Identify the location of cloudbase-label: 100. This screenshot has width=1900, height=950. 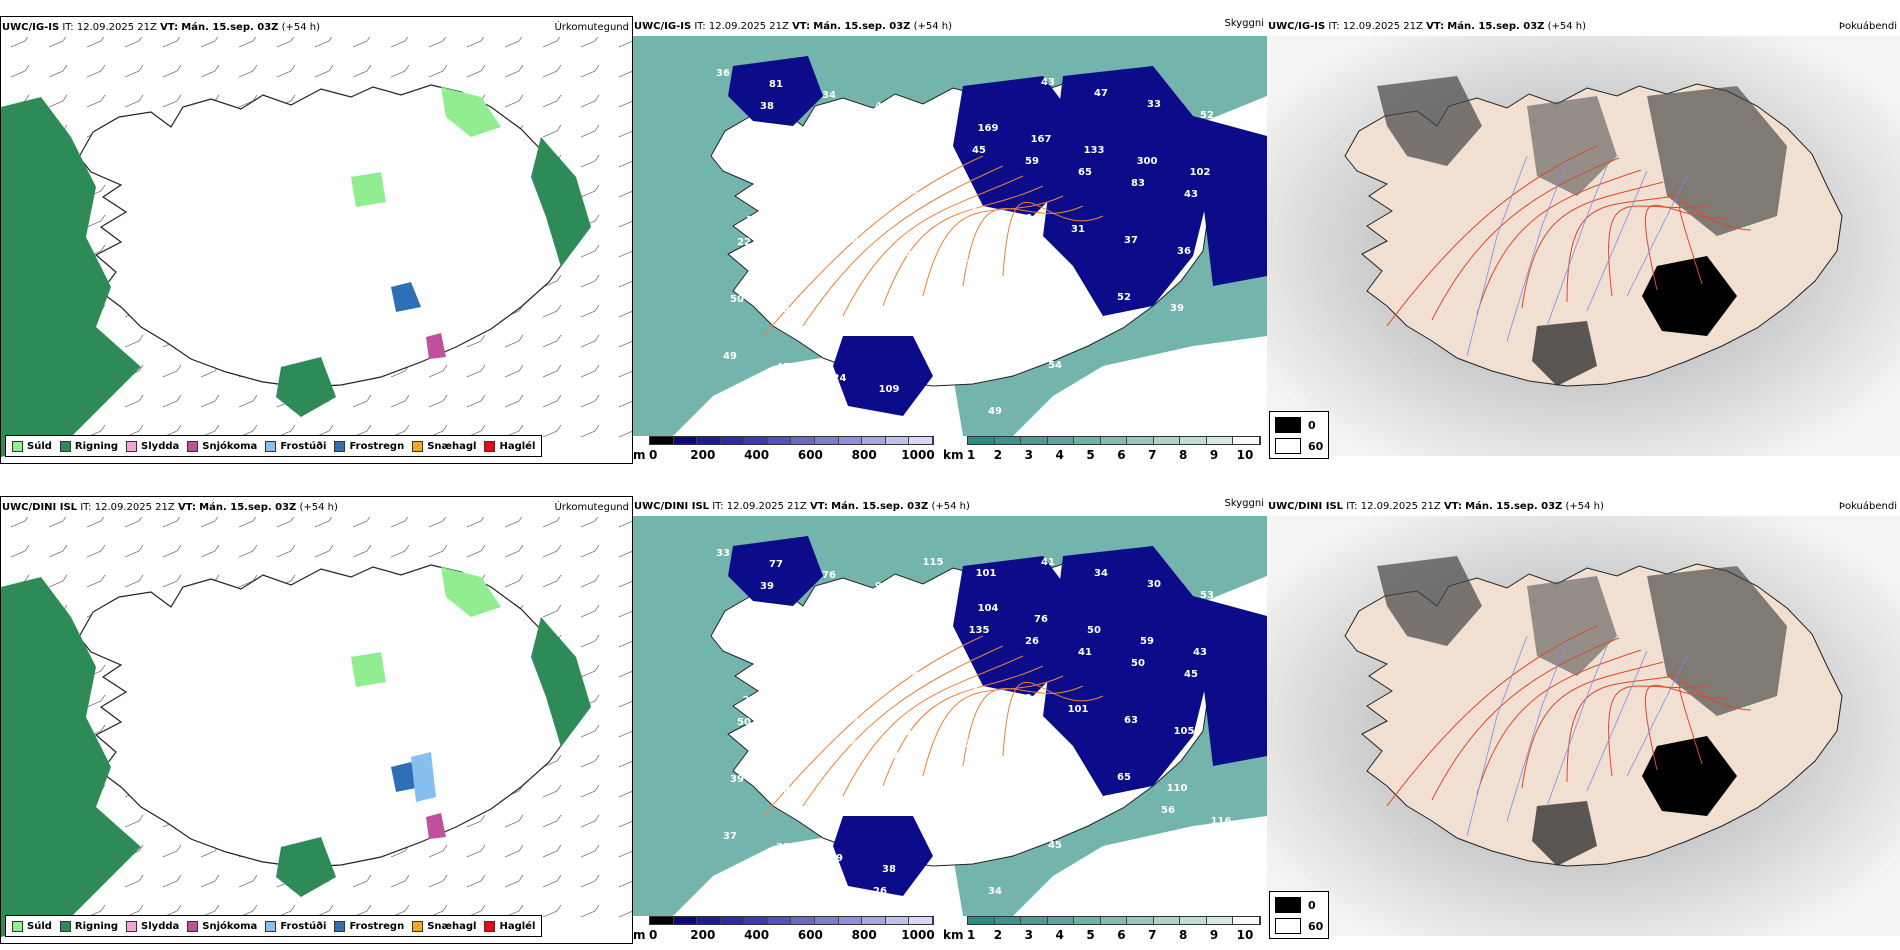
(935, 597).